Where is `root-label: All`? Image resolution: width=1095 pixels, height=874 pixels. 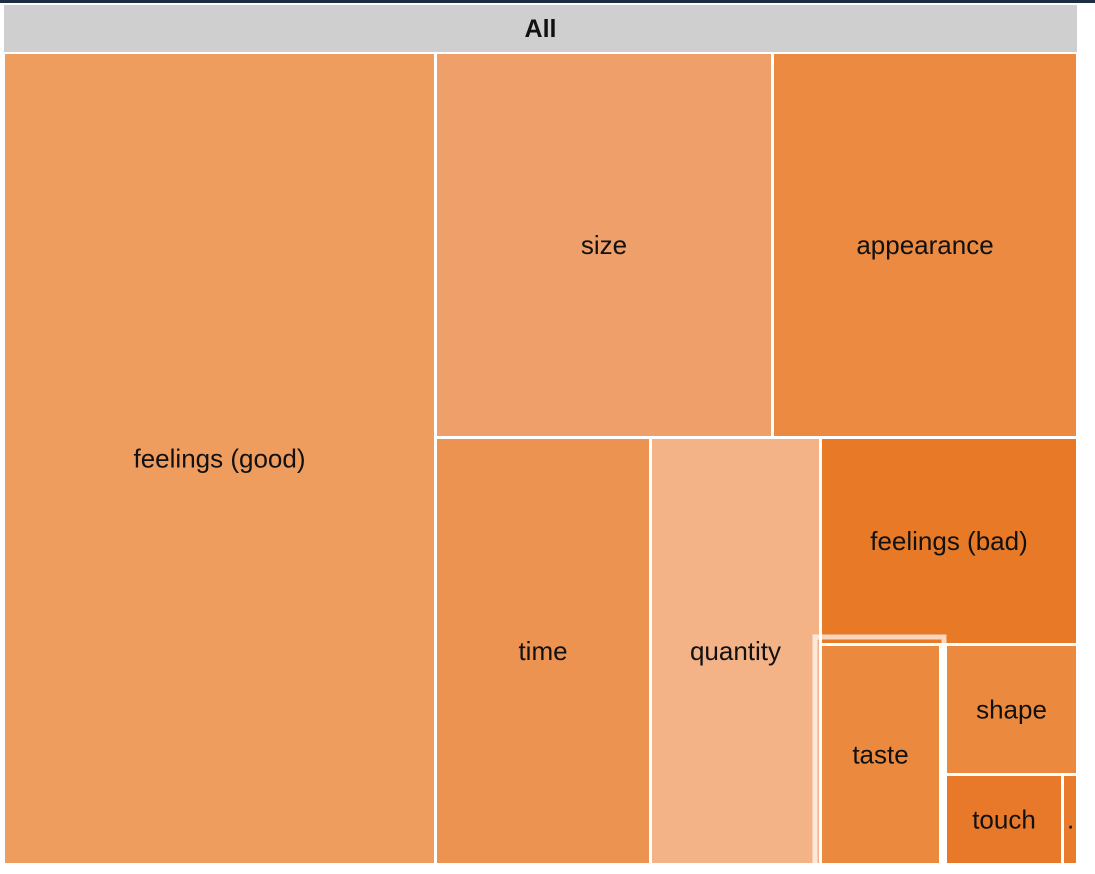 root-label: All is located at coordinates (541, 29).